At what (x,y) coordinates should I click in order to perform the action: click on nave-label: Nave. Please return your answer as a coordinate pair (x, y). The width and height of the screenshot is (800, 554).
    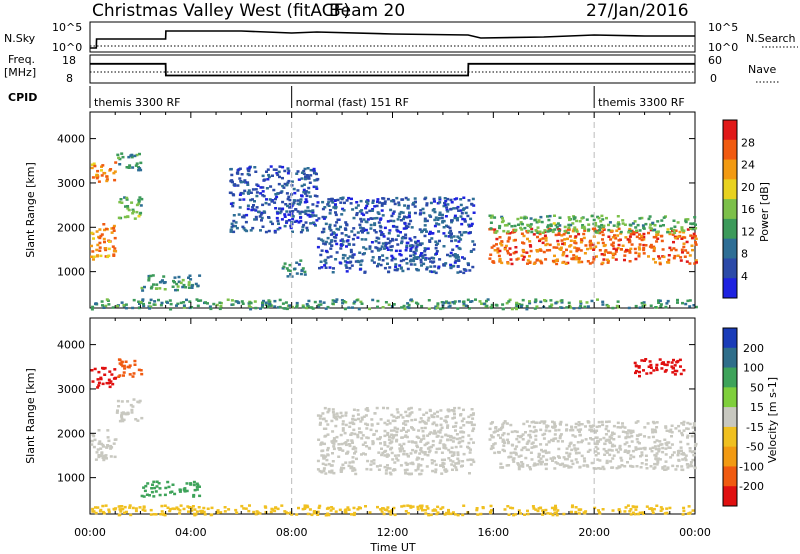
    Looking at the image, I should click on (762, 69).